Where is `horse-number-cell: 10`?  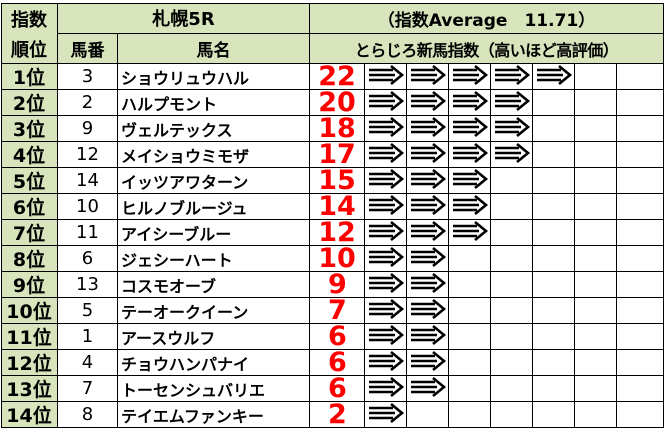 horse-number-cell: 10 is located at coordinates (88, 207).